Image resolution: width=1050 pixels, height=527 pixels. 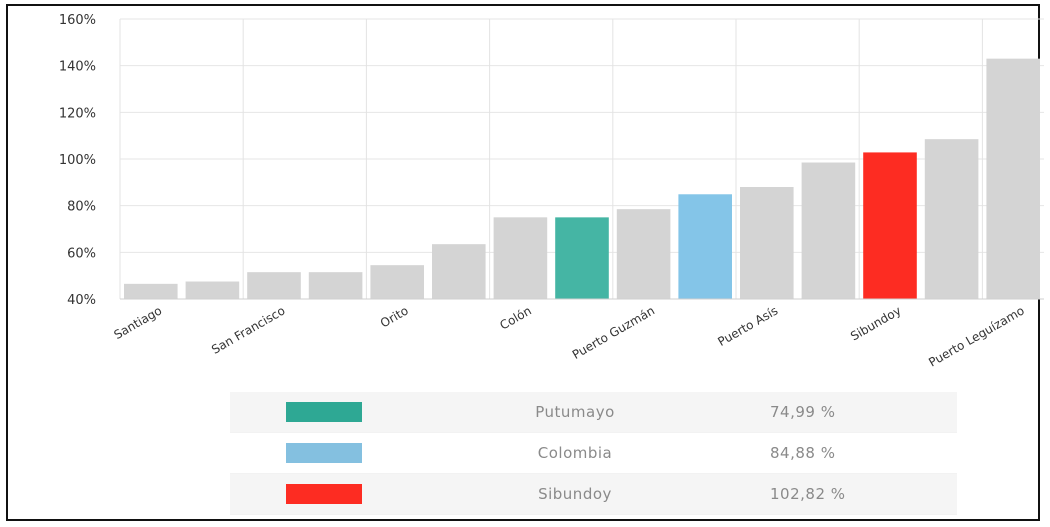 I want to click on legend-row-putumayo: Putumayo 74,99 %, so click(x=593, y=412).